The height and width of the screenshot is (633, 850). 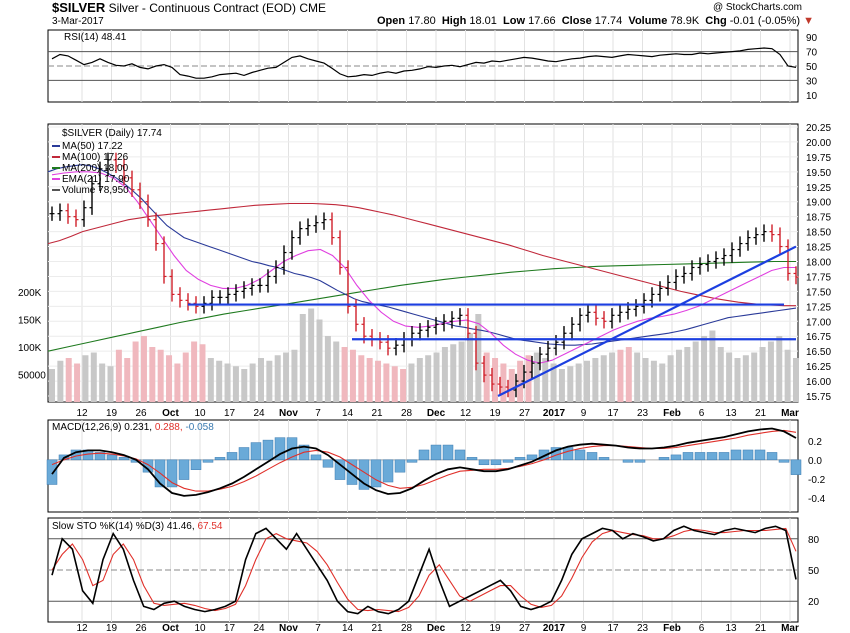 I want to click on rsi-axis-label: 50, so click(x=812, y=67).